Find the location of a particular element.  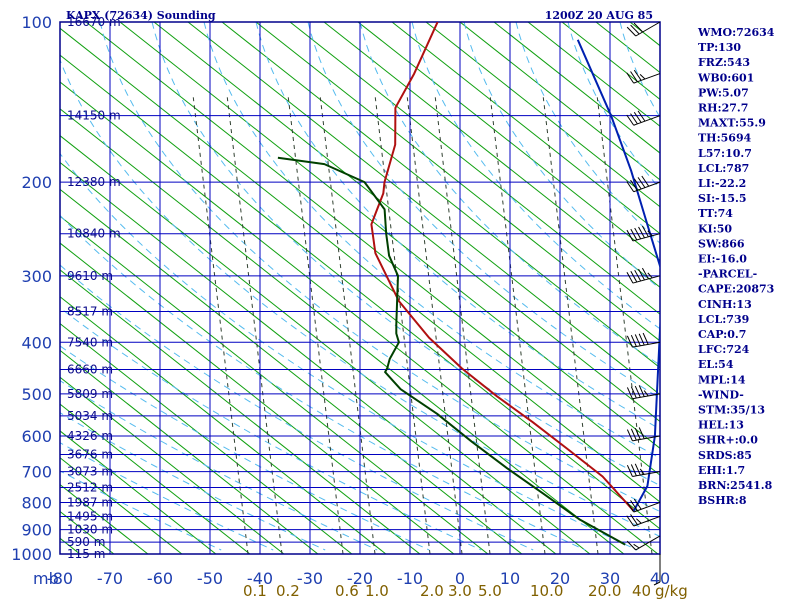

index-line: L57:10.7 is located at coordinates (725, 153).